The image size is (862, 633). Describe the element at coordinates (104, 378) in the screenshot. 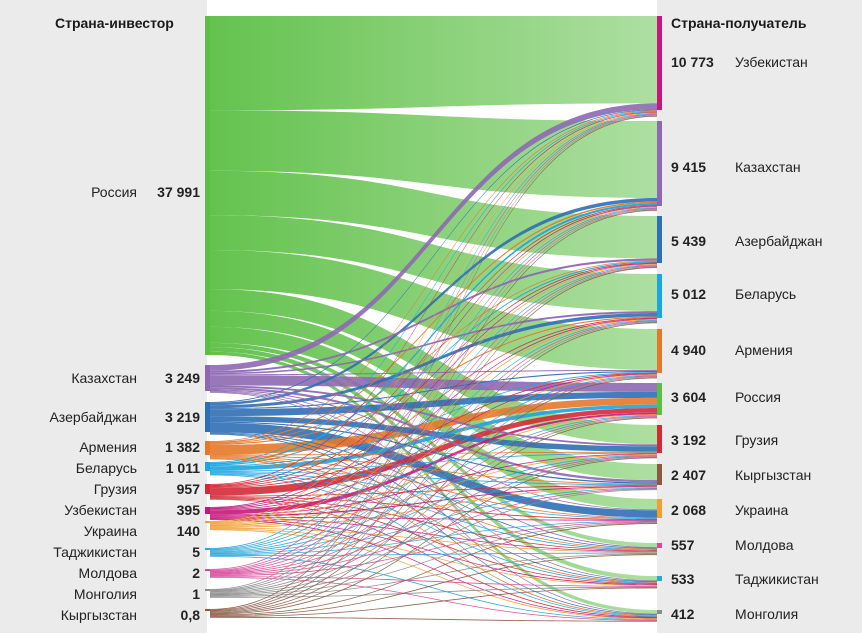

I see `source-name-label: Казахстан` at that location.